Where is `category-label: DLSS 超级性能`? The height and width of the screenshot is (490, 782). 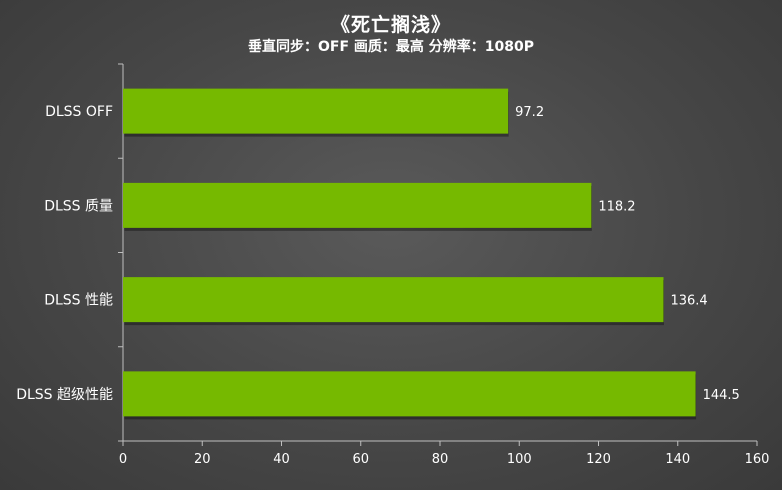
category-label: DLSS 超级性能 is located at coordinates (64, 395).